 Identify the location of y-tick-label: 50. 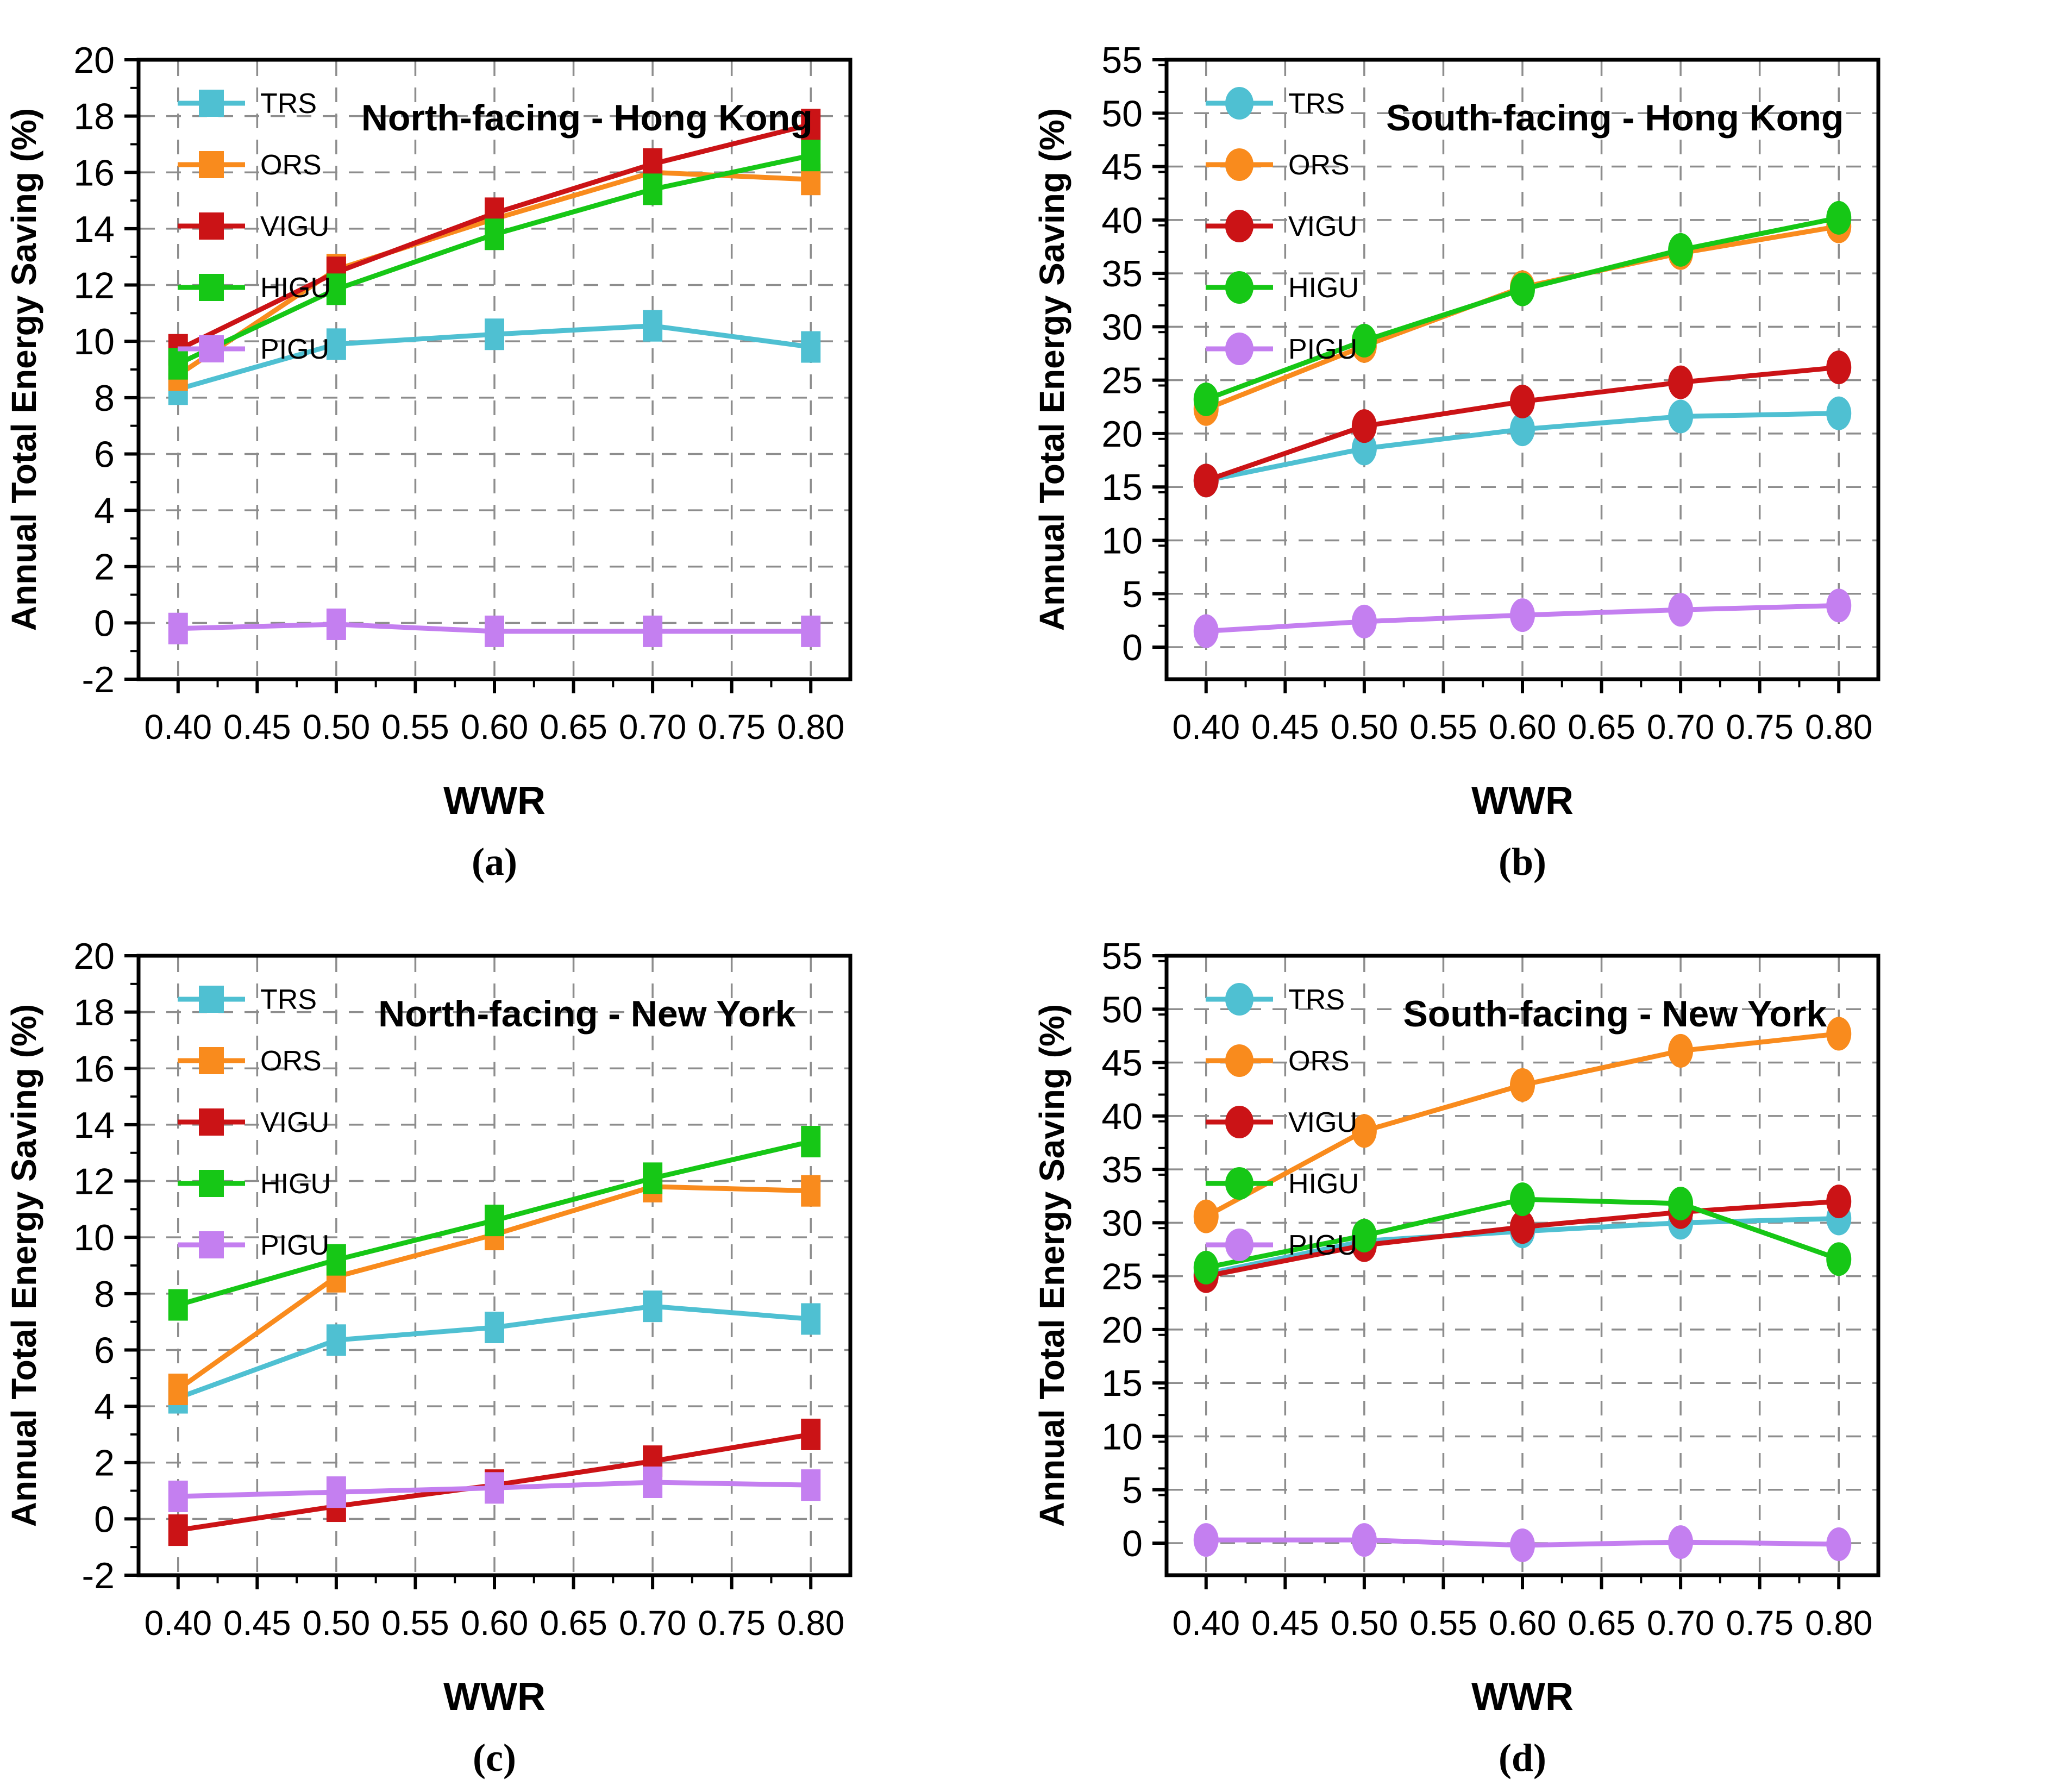
(1122, 113).